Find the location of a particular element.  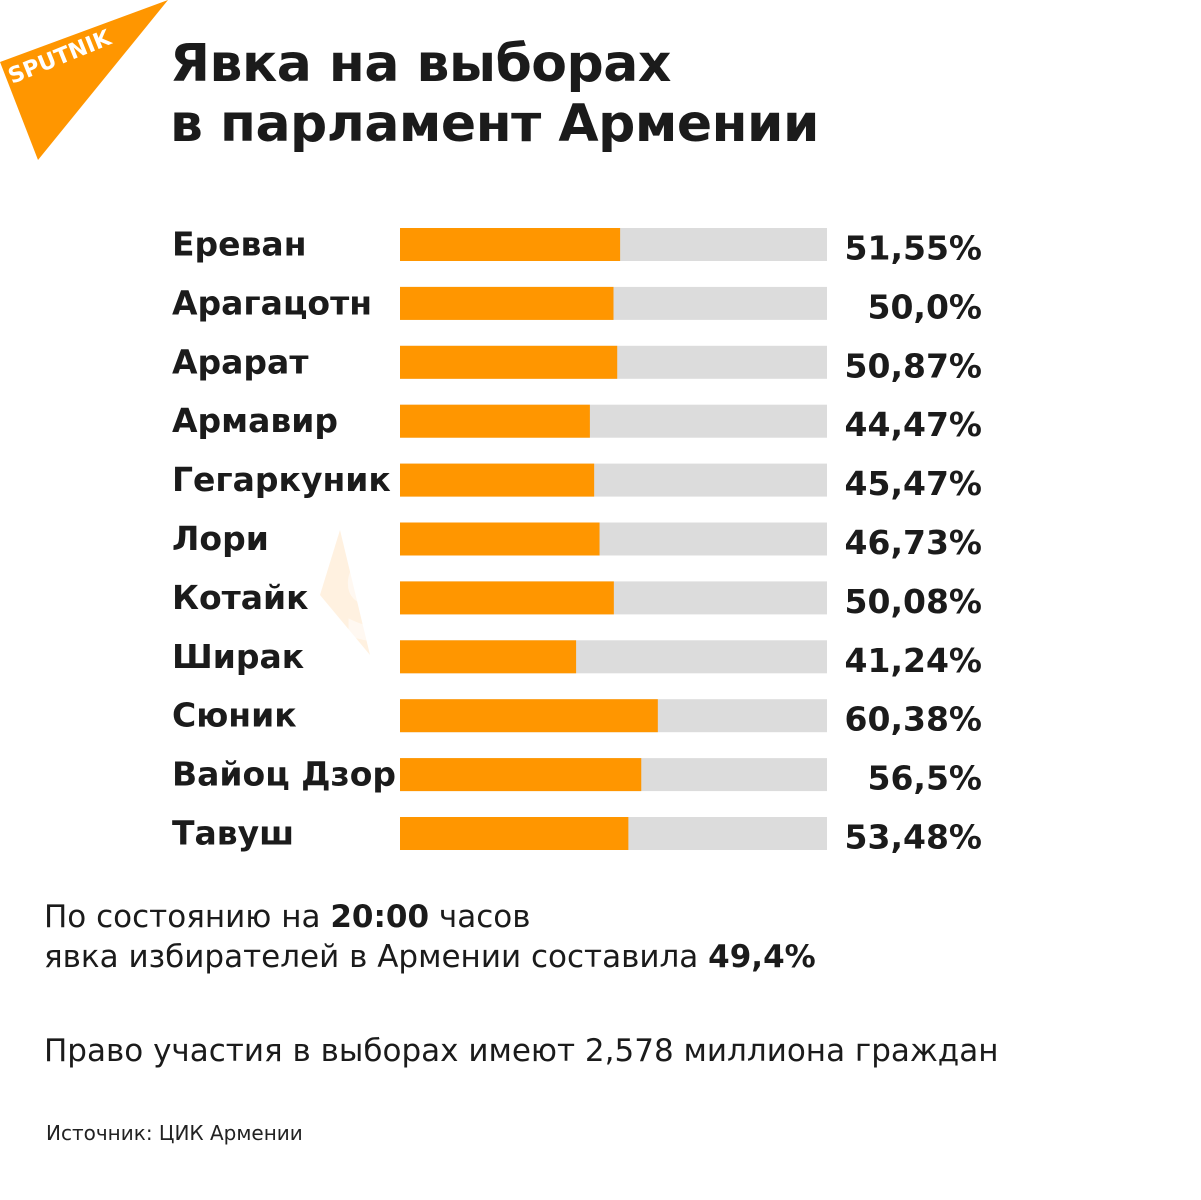

category-label: Арарат is located at coordinates (240, 361).